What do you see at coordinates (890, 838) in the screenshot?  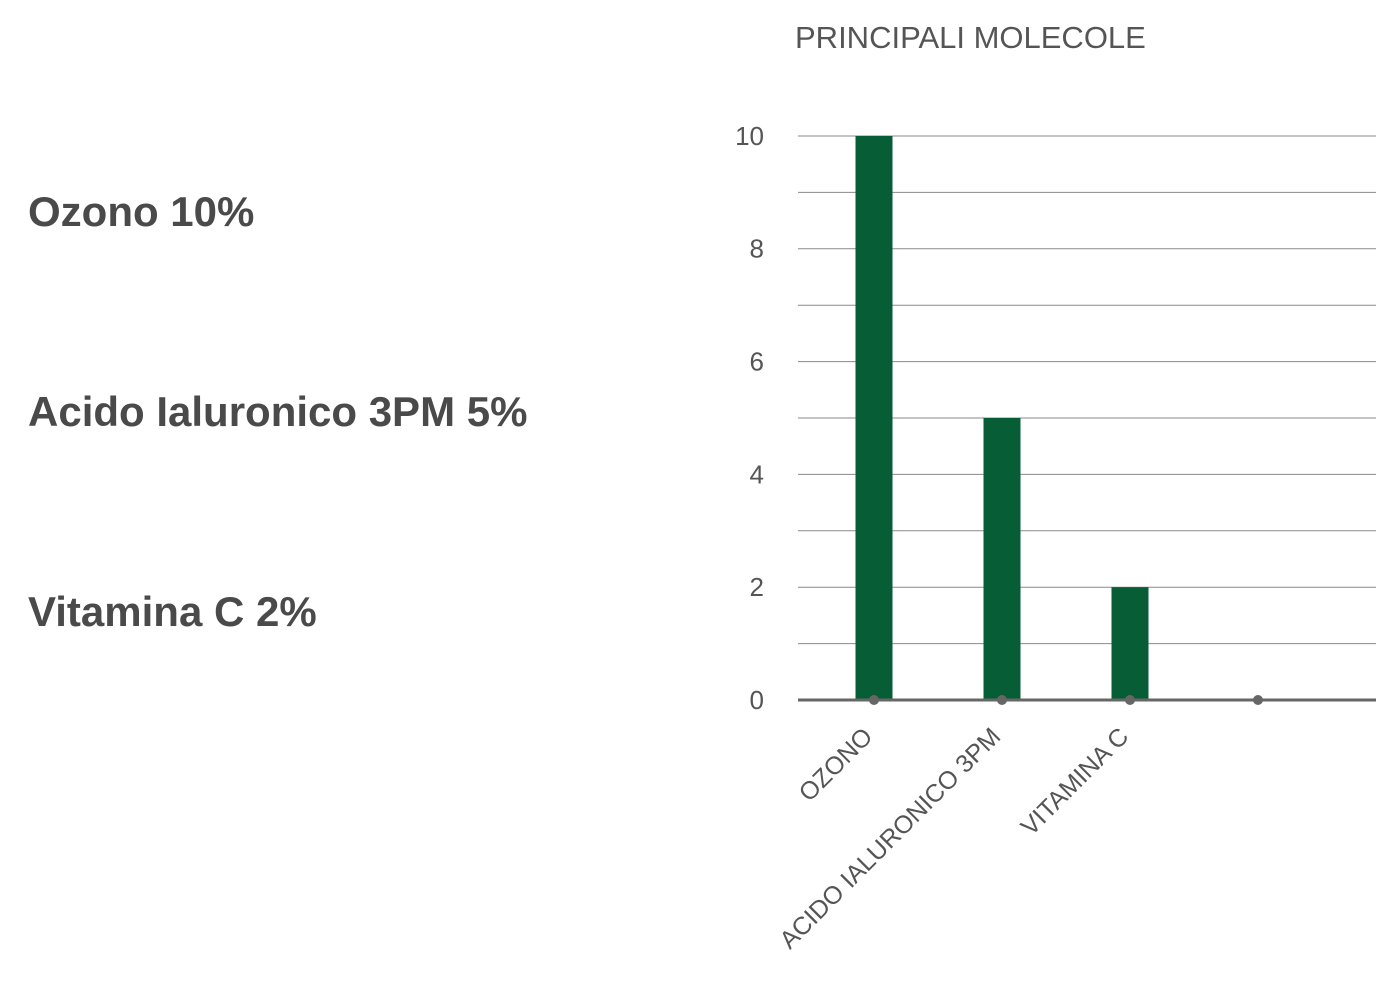 I see `x-category-label: ACIDO IALURONICO 3PM` at bounding box center [890, 838].